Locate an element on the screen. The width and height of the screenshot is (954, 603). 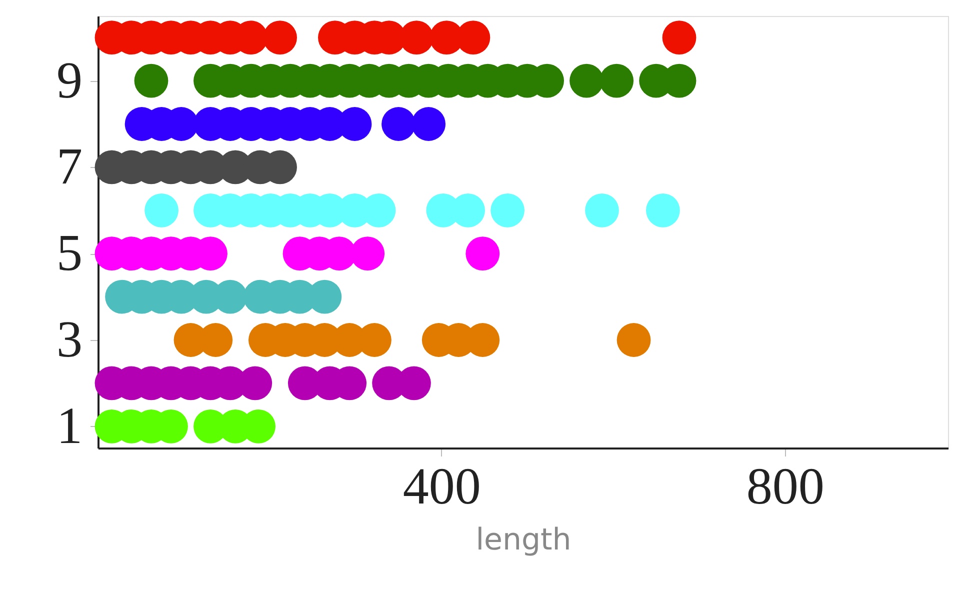
y-tick-label: 1 is located at coordinates (69, 426).